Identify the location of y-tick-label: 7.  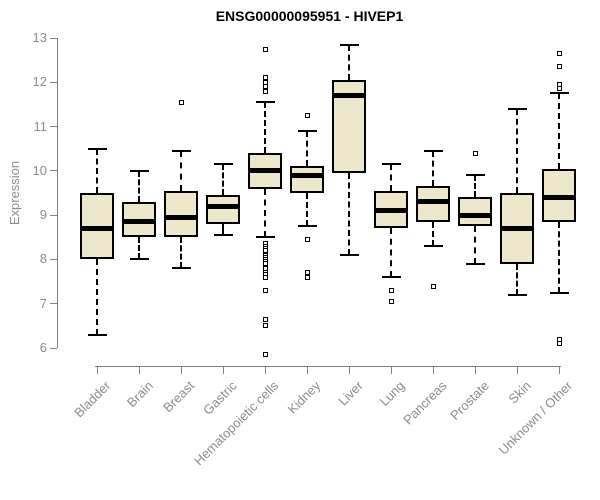
(43, 303).